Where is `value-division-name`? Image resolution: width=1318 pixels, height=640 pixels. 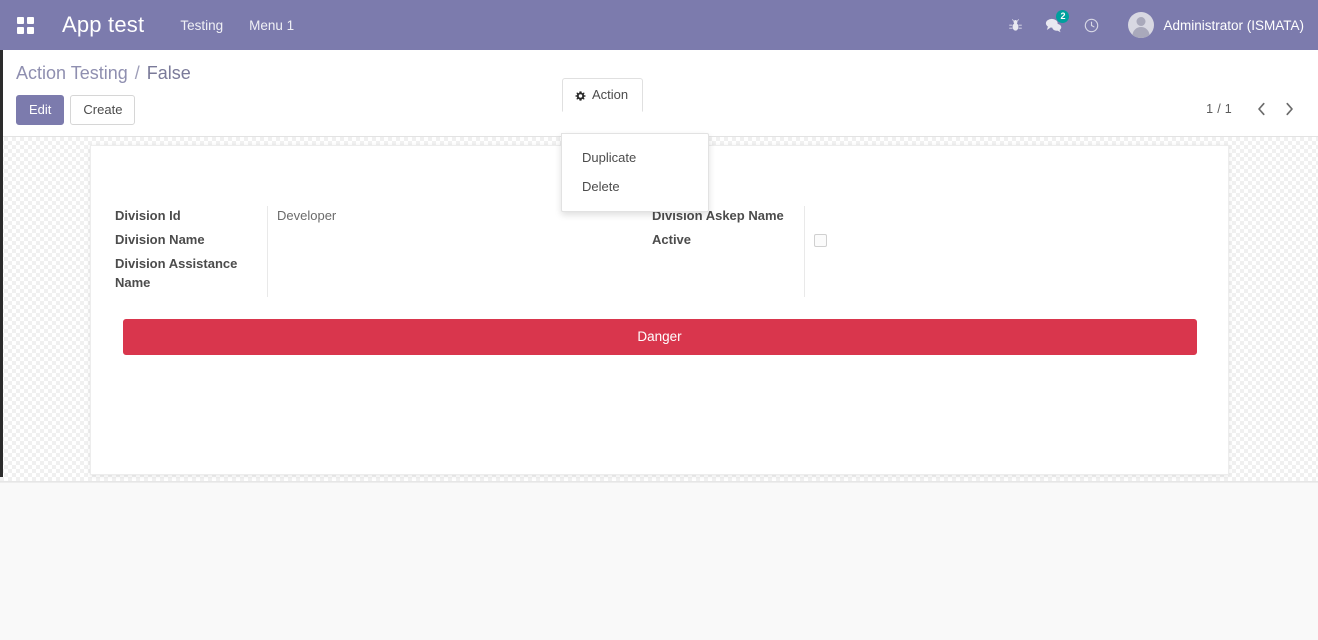
value-division-name is located at coordinates (464, 239).